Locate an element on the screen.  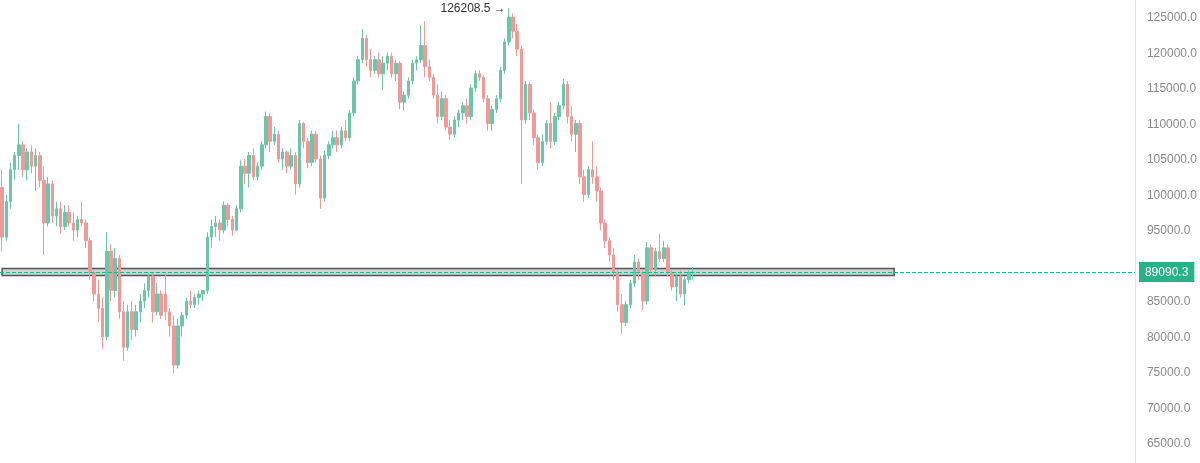
ref-line-label: 89090.3 is located at coordinates (1166, 272).